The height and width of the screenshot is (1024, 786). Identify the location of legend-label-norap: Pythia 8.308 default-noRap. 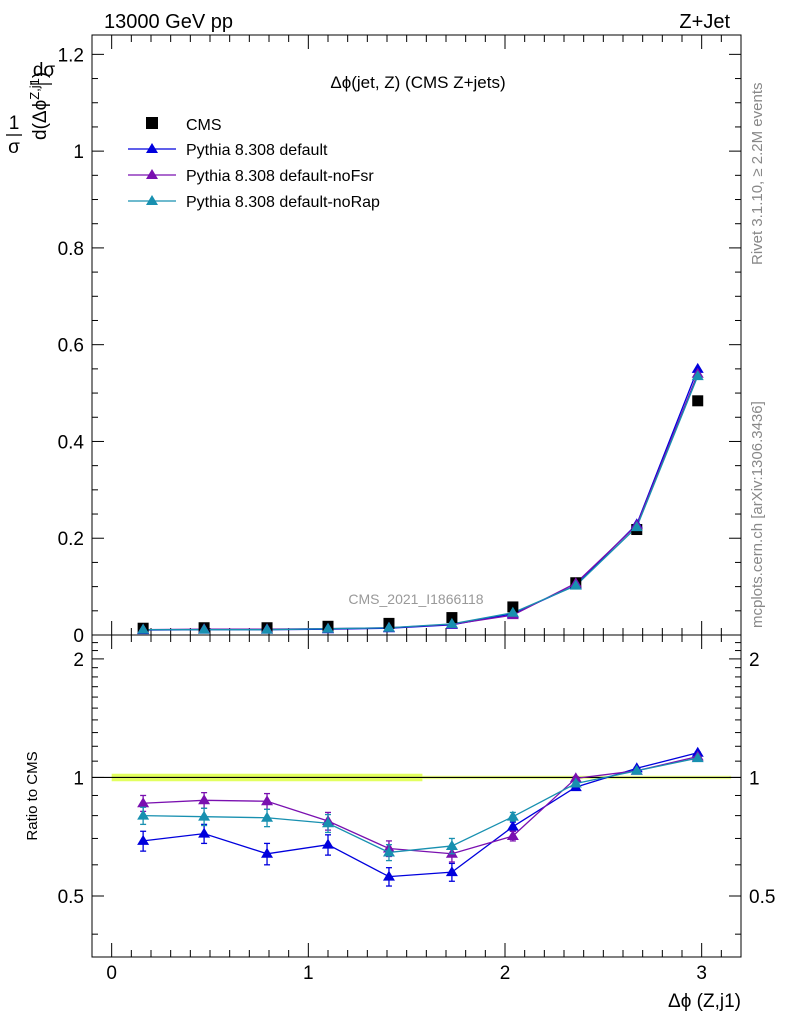
(283, 202).